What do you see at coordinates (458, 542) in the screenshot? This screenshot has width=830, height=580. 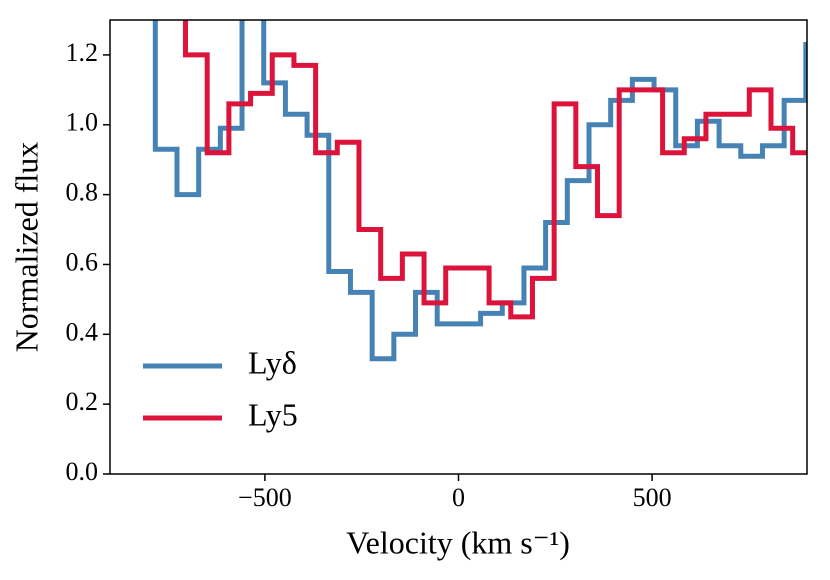 I see `x-axis-label: Velocity (km s⁻¹)` at bounding box center [458, 542].